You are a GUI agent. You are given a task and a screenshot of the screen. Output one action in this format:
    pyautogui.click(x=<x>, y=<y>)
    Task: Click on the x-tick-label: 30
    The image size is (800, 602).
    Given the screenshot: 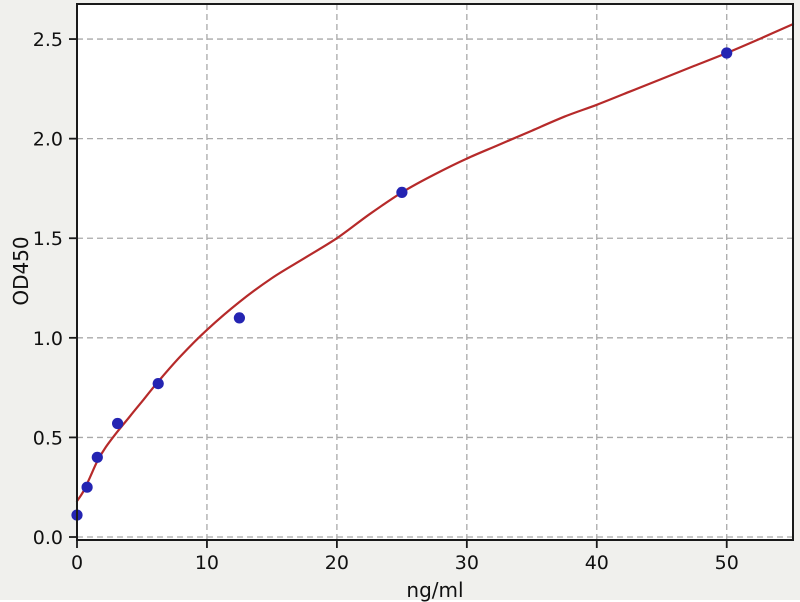 What is the action you would take?
    pyautogui.click(x=467, y=563)
    